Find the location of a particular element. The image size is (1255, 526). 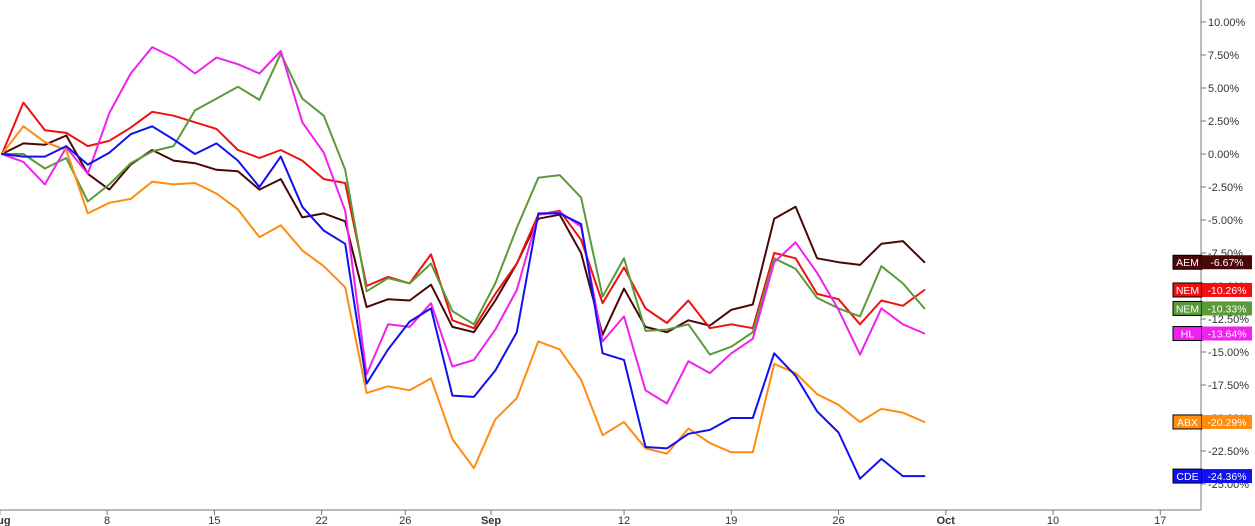

x-tick-label: Oct is located at coordinates (946, 520).